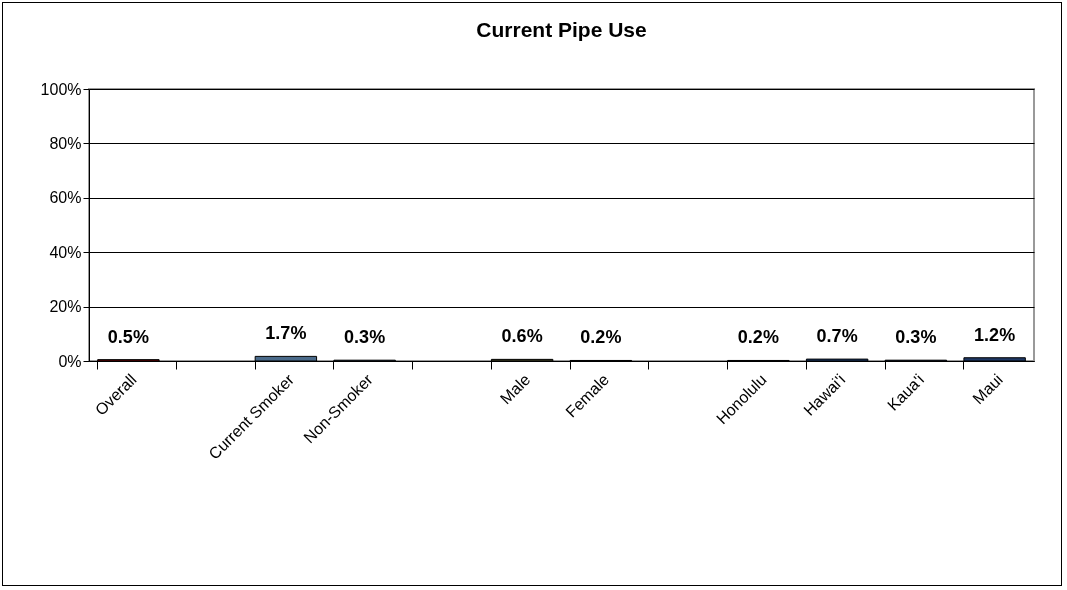  What do you see at coordinates (65, 307) in the screenshot?
I see `y-tick-label: 20%` at bounding box center [65, 307].